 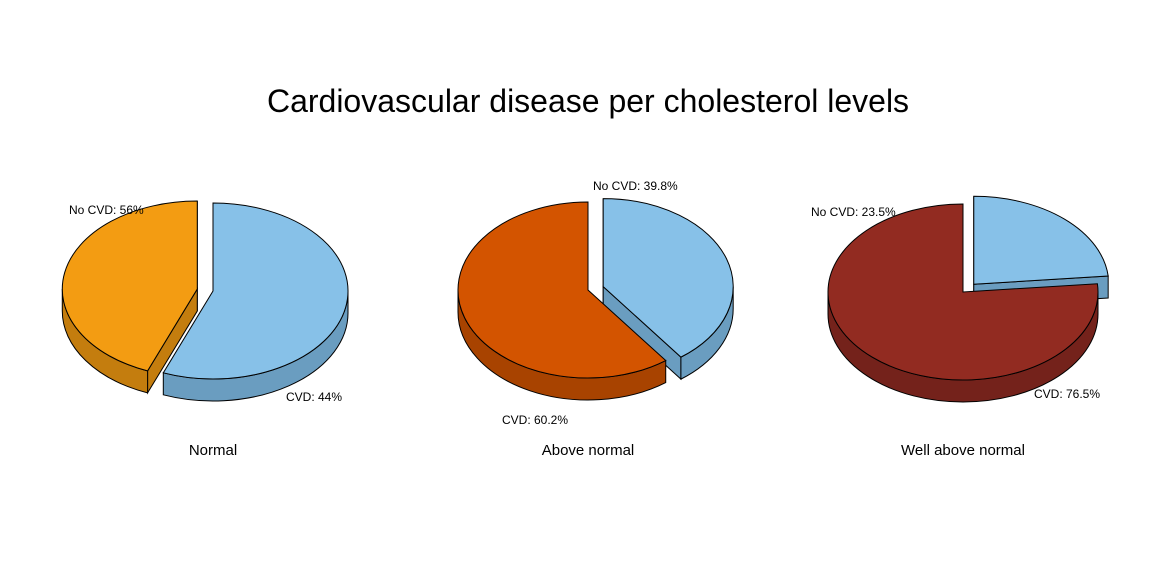 I want to click on pie-chart-above-normal: No CVD: 39.8% CVD: 60.2% Above normal, so click(x=595, y=319).